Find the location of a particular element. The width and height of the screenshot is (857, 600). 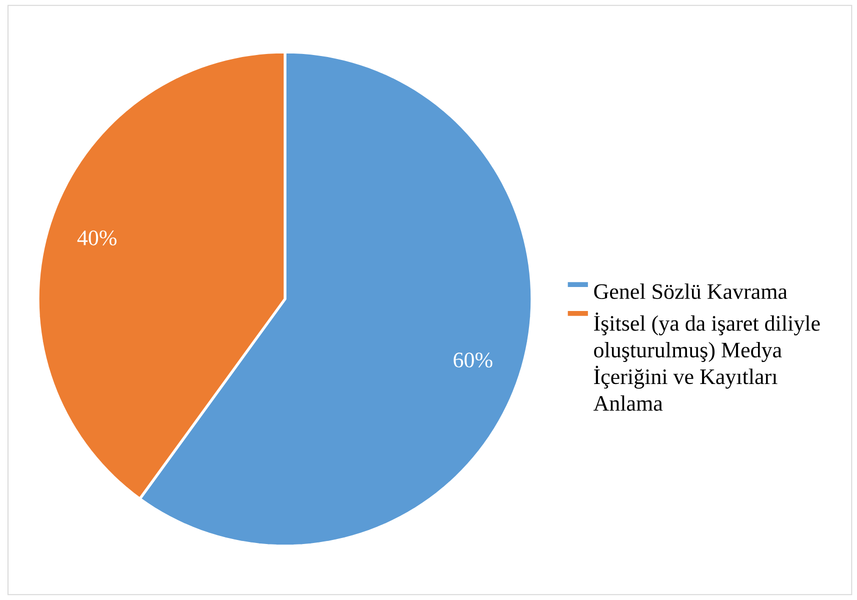

legend-label: Genel Sözlü Kavrama is located at coordinates (691, 292).